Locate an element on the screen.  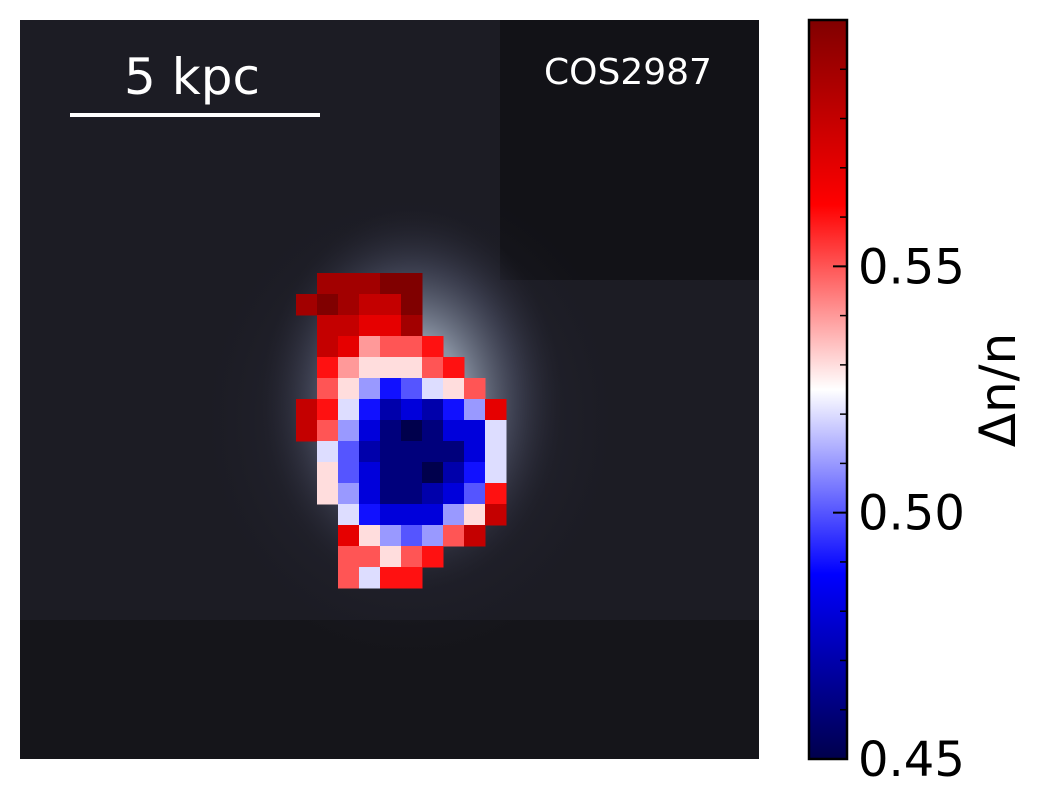
colorbar-label: Δn/n is located at coordinates (998, 390).